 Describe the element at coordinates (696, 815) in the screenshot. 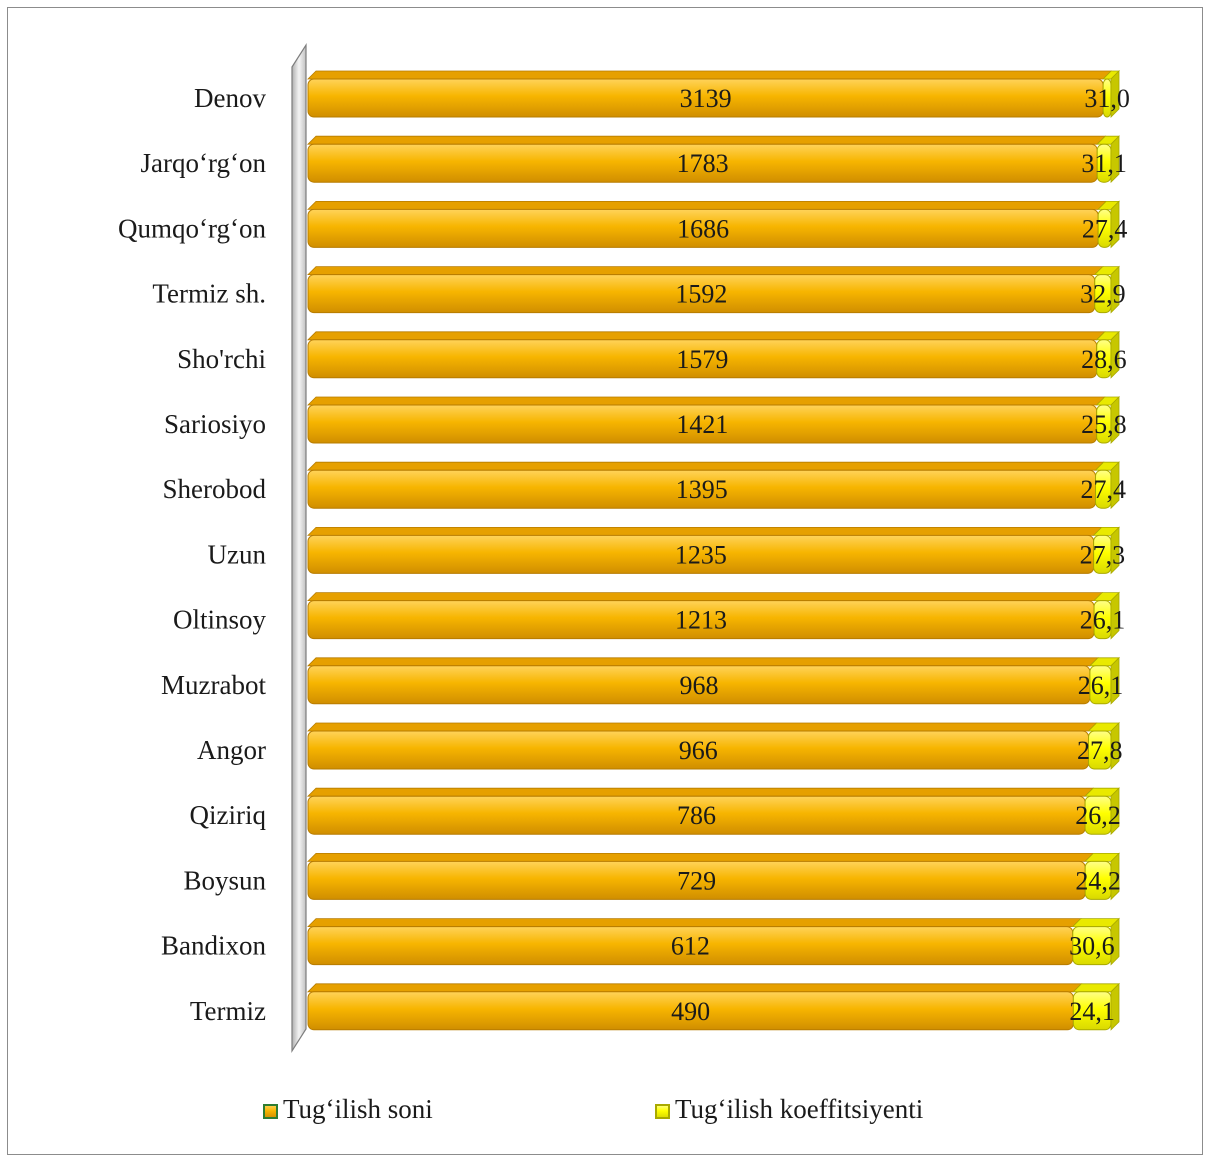

I see `data-label: 786` at that location.